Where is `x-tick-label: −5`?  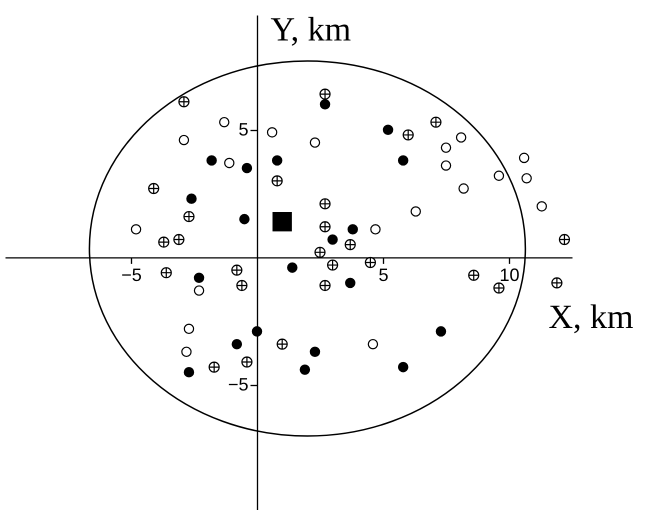
x-tick-label: −5 is located at coordinates (131, 274).